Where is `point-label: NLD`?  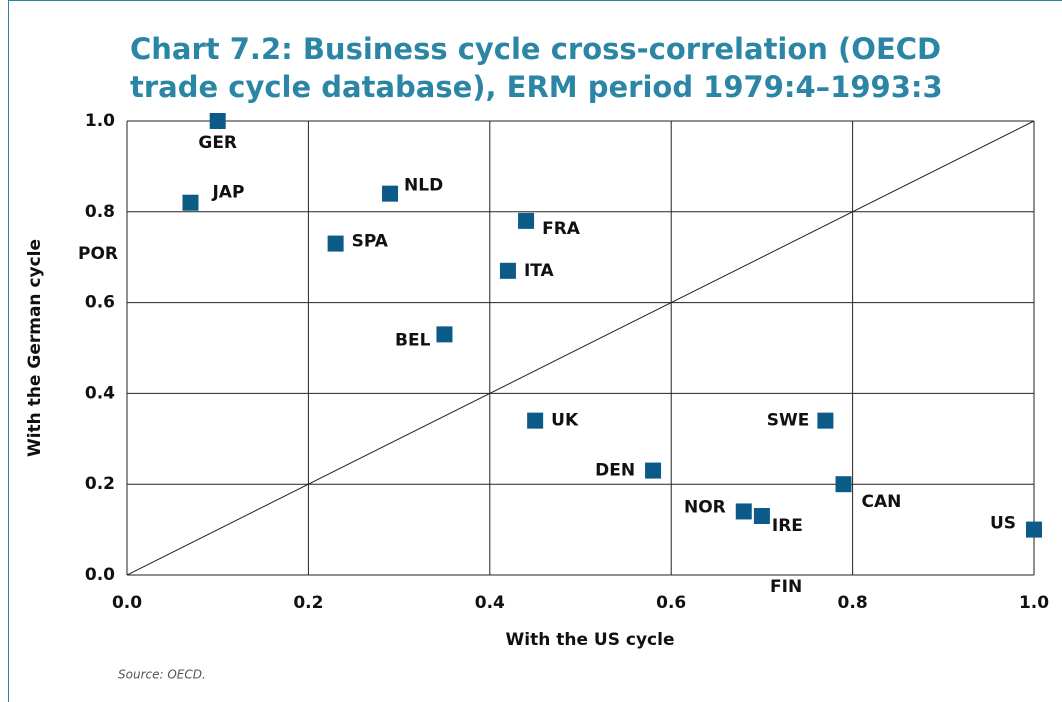
point-label: NLD is located at coordinates (423, 186).